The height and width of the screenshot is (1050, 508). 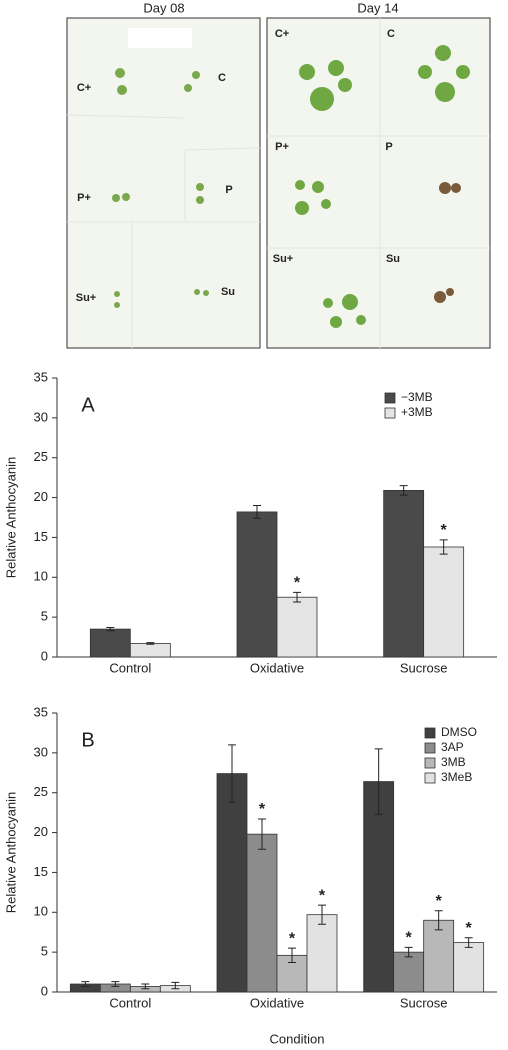 What do you see at coordinates (163, 183) in the screenshot?
I see `photo-left: C+ C P+ P Su+ Su` at bounding box center [163, 183].